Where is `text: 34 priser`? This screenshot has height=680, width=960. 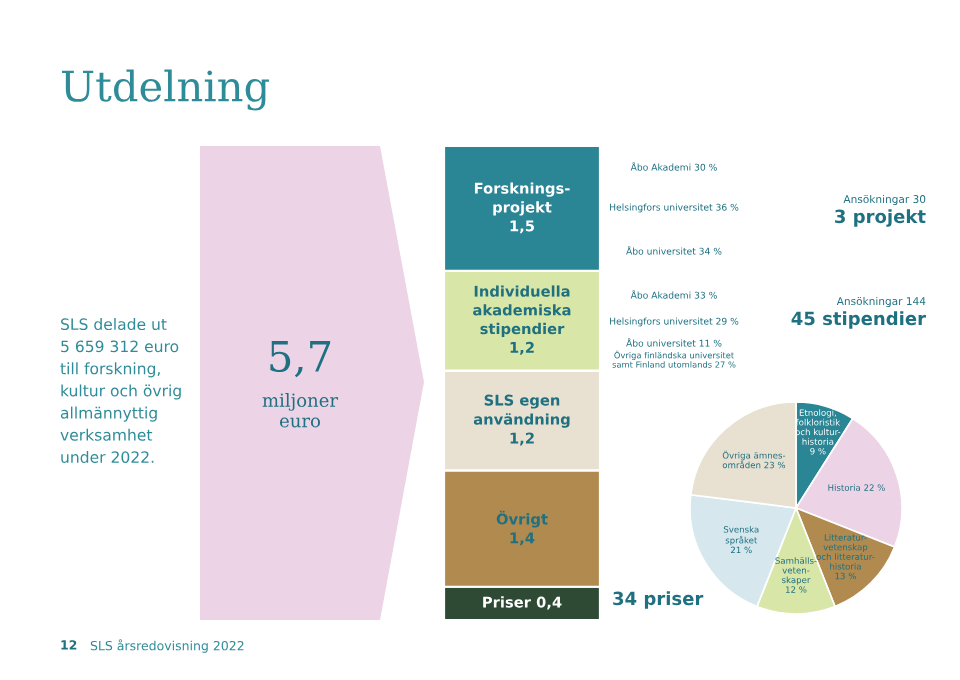 text: 34 priser is located at coordinates (658, 600).